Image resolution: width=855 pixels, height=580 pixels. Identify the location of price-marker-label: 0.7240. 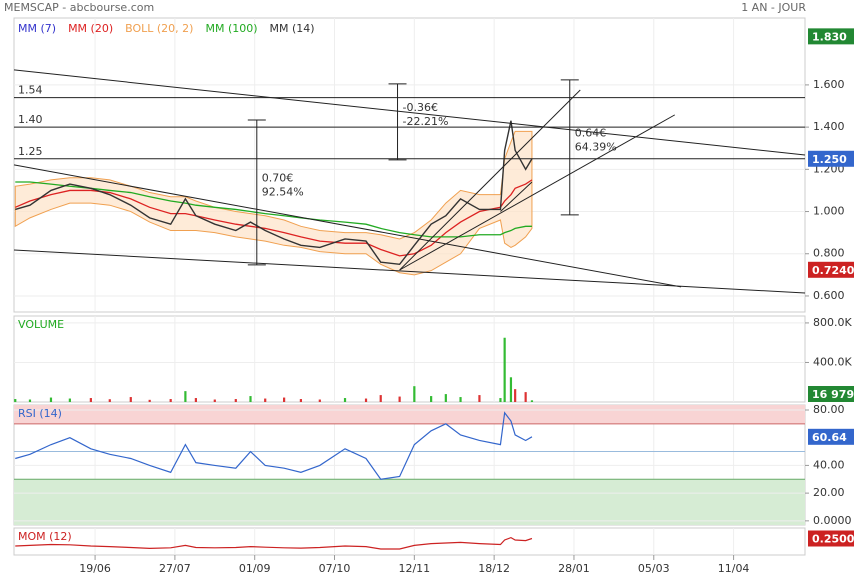
(833, 270).